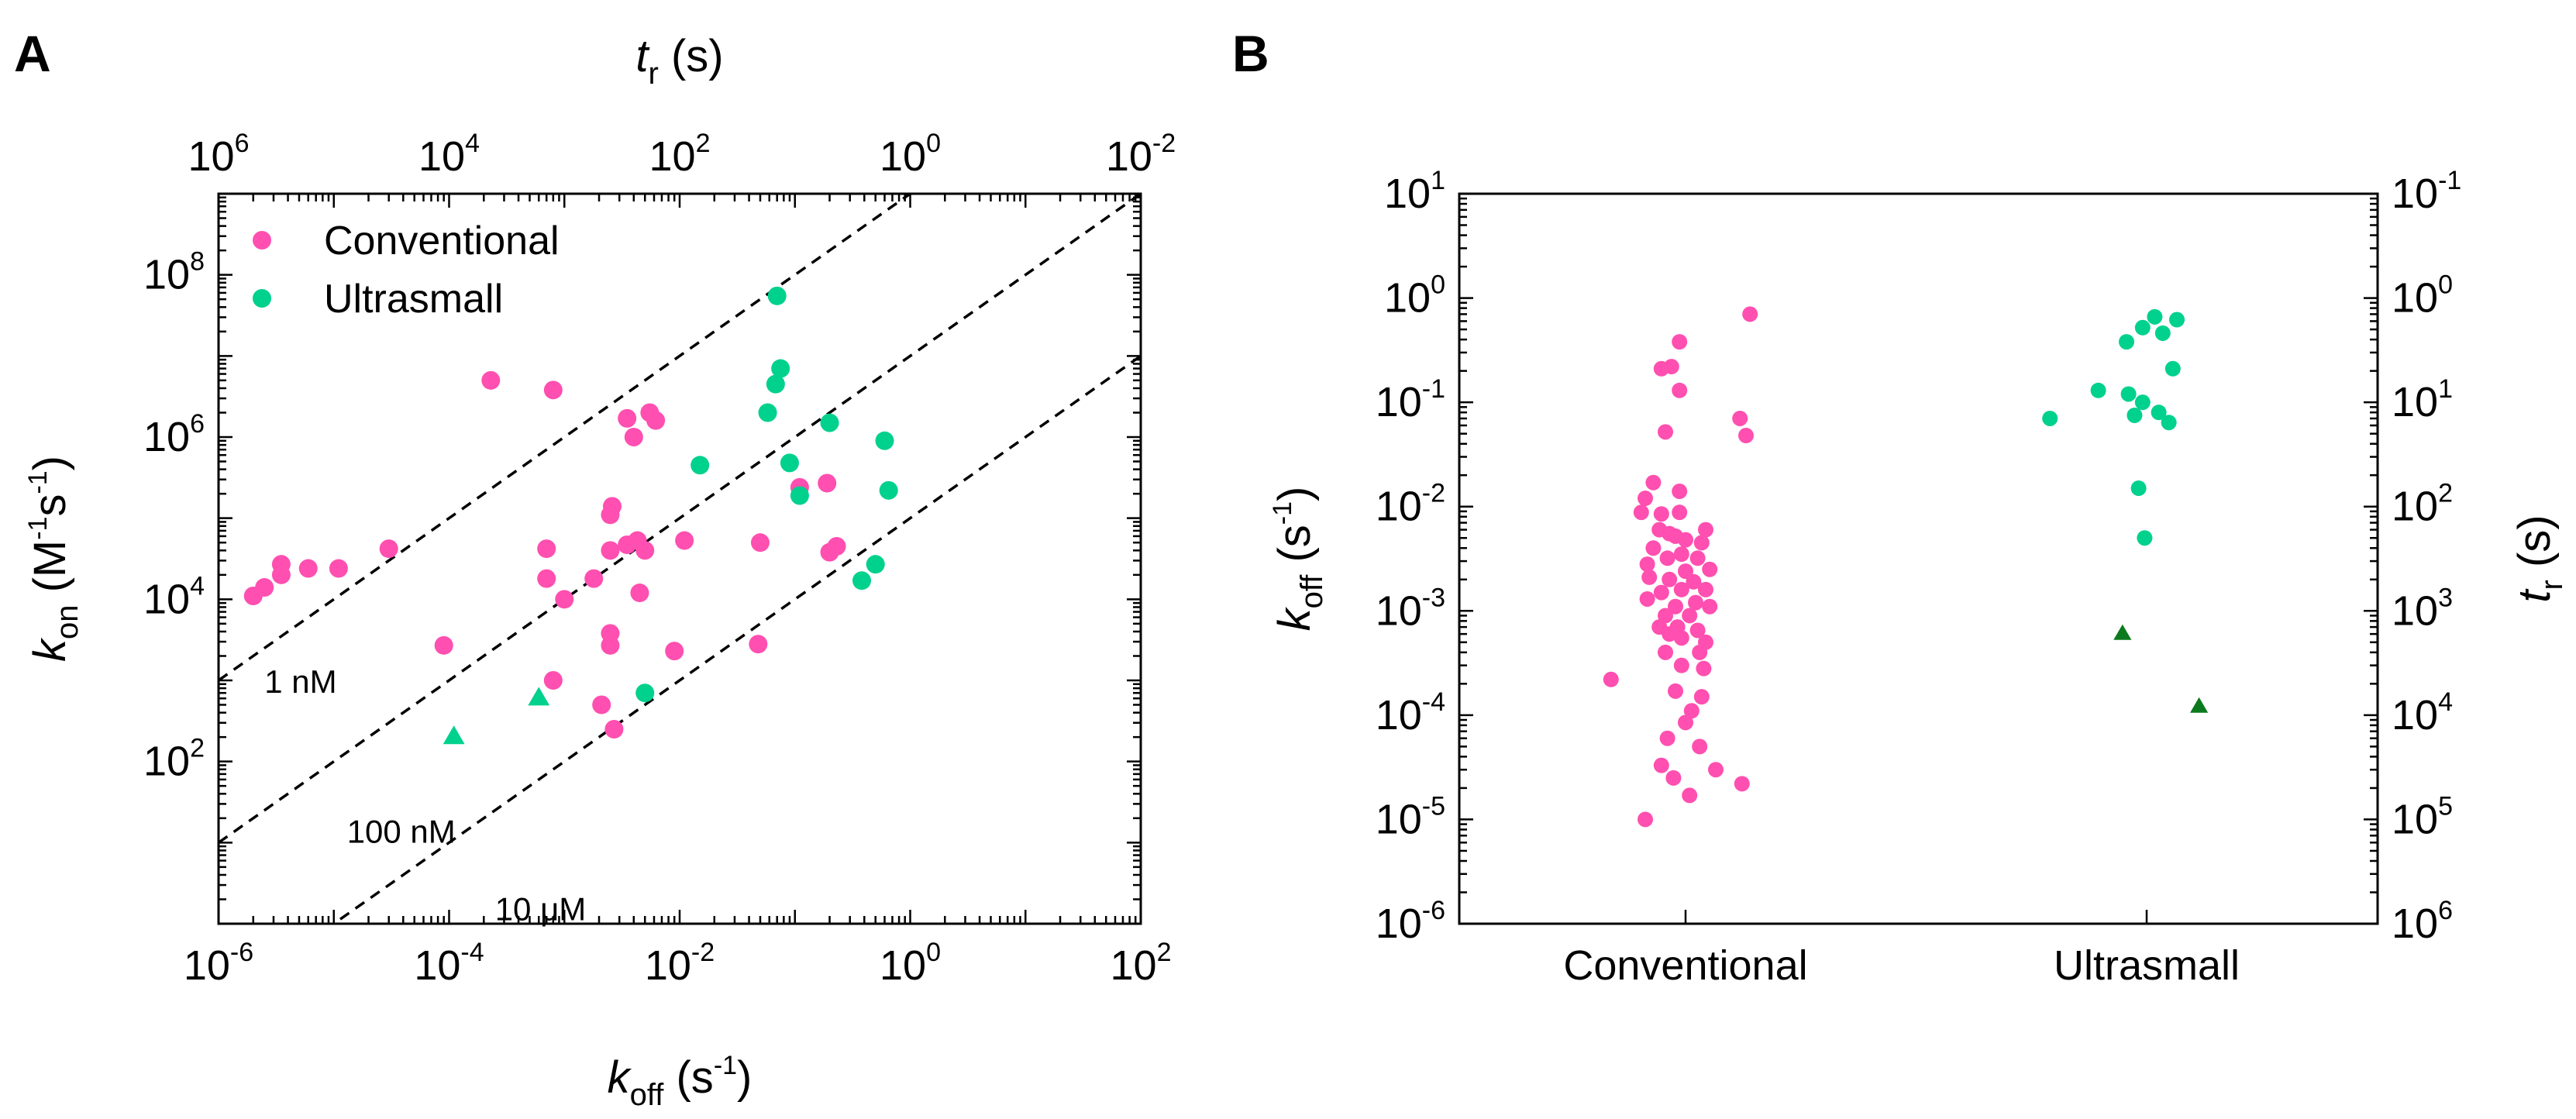  I want to click on category-label: Ultrasmall, so click(2147, 965).